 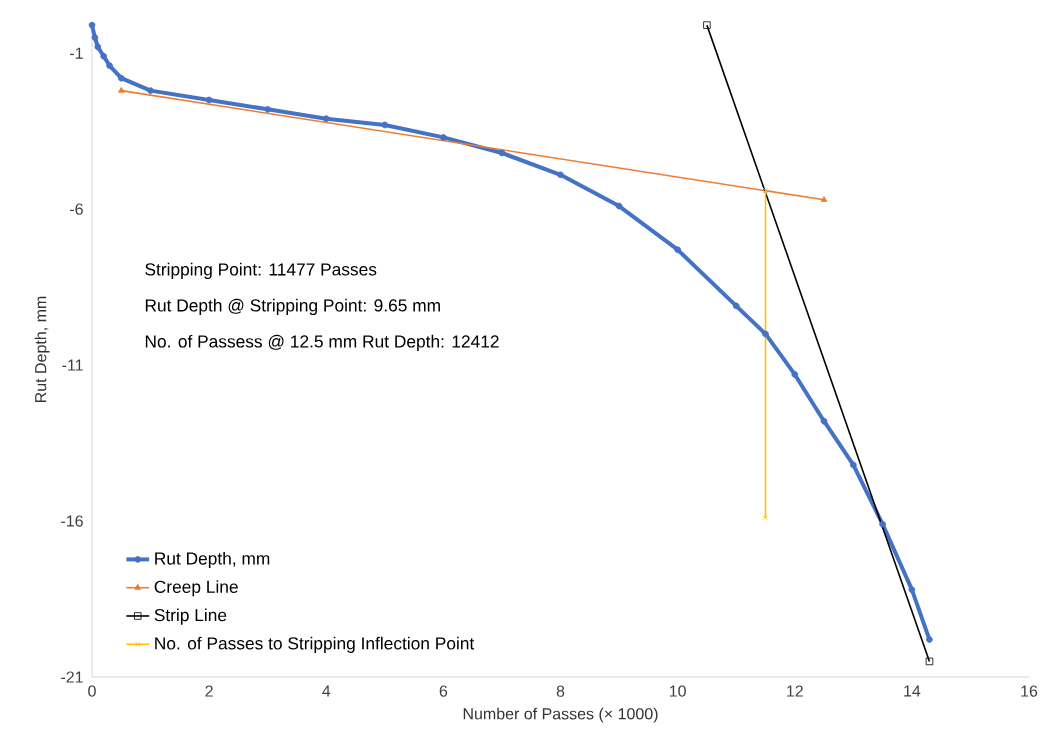 What do you see at coordinates (443, 691) in the screenshot?
I see `x-tick-label: 6` at bounding box center [443, 691].